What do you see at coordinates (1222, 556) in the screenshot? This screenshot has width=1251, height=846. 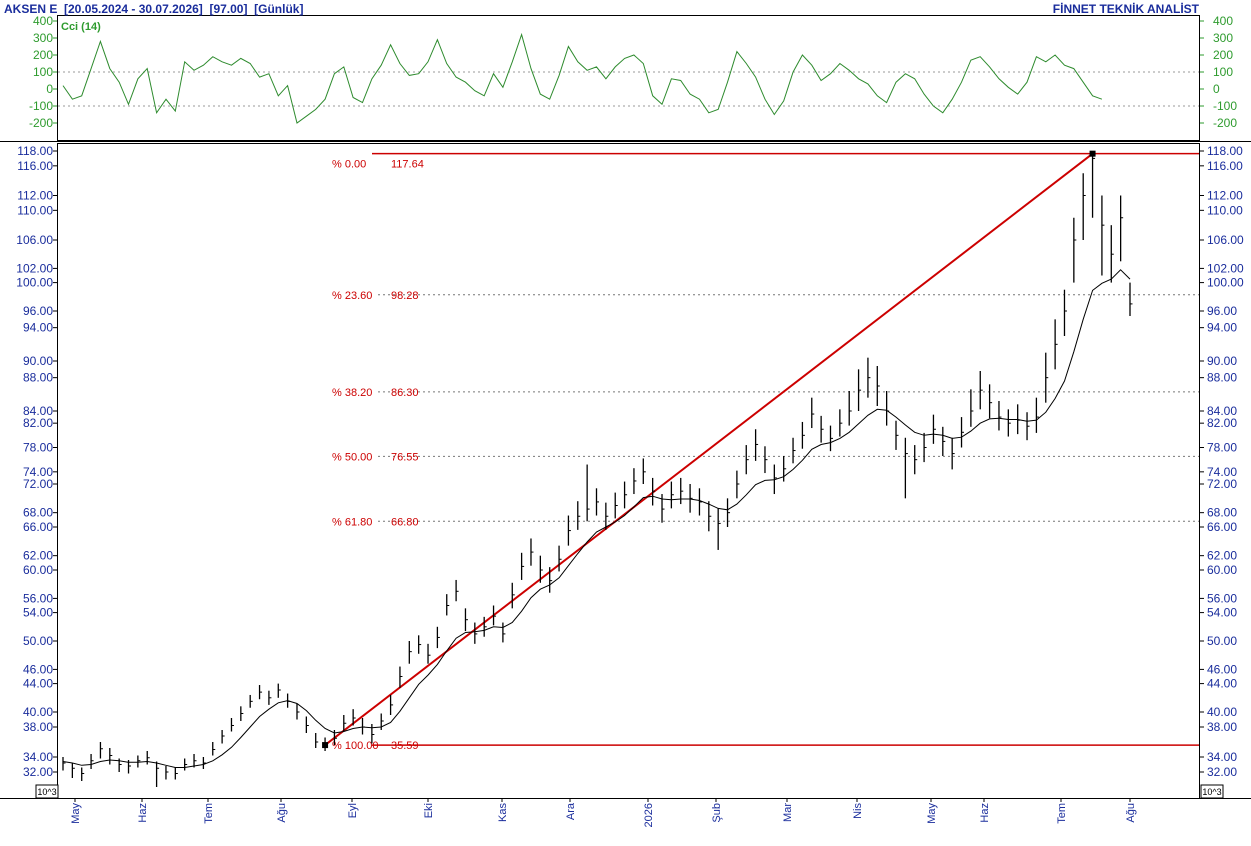 I see `price-tick-label-right: 62.00` at bounding box center [1222, 556].